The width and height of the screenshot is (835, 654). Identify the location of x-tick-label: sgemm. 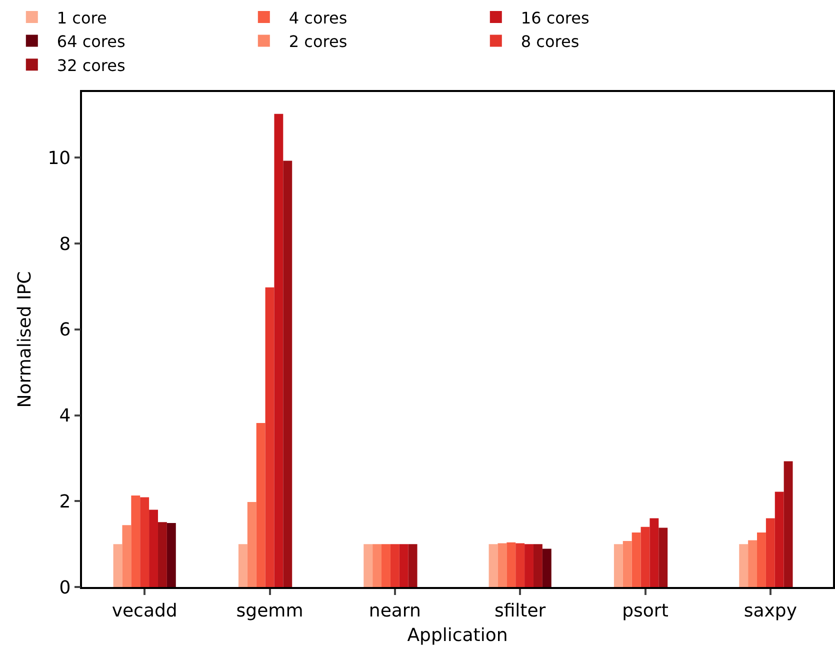
(270, 611).